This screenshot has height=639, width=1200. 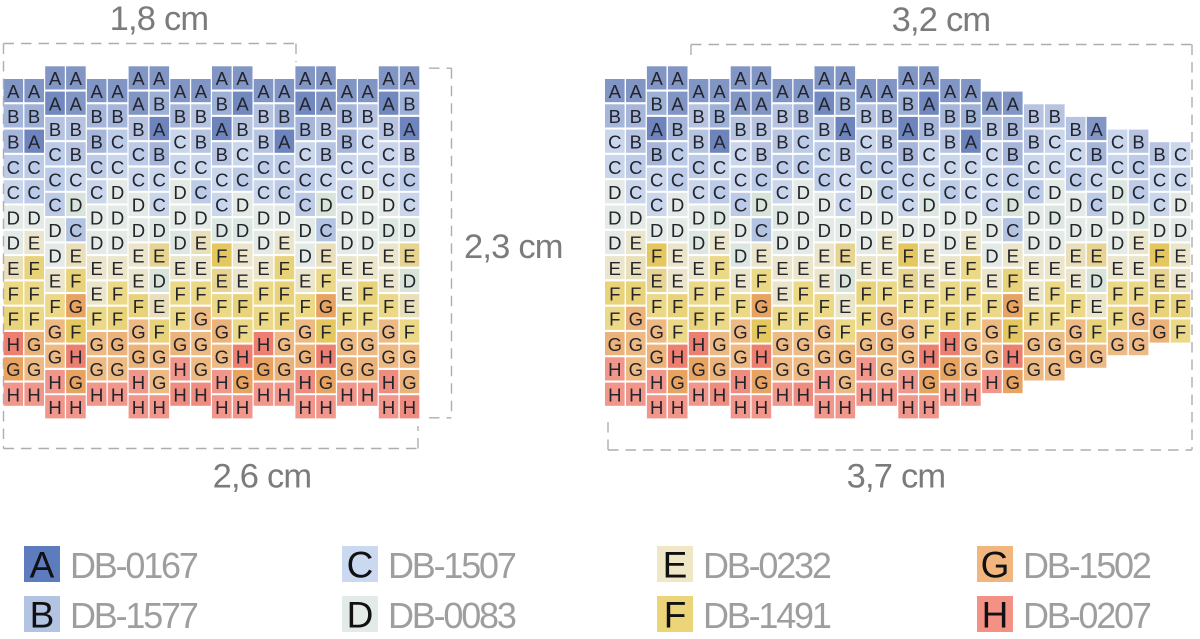 I want to click on svg-text: DB-1577, so click(x=134, y=615).